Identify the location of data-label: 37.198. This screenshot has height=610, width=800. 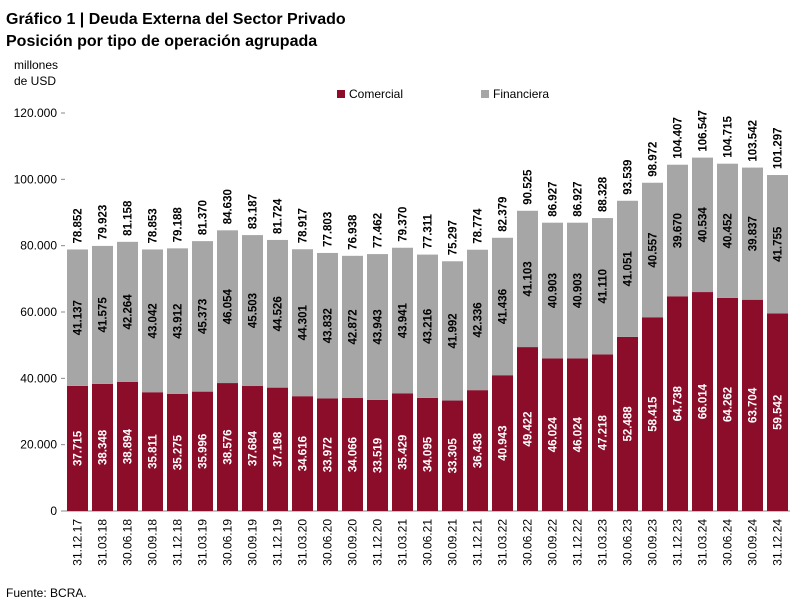
(279, 449).